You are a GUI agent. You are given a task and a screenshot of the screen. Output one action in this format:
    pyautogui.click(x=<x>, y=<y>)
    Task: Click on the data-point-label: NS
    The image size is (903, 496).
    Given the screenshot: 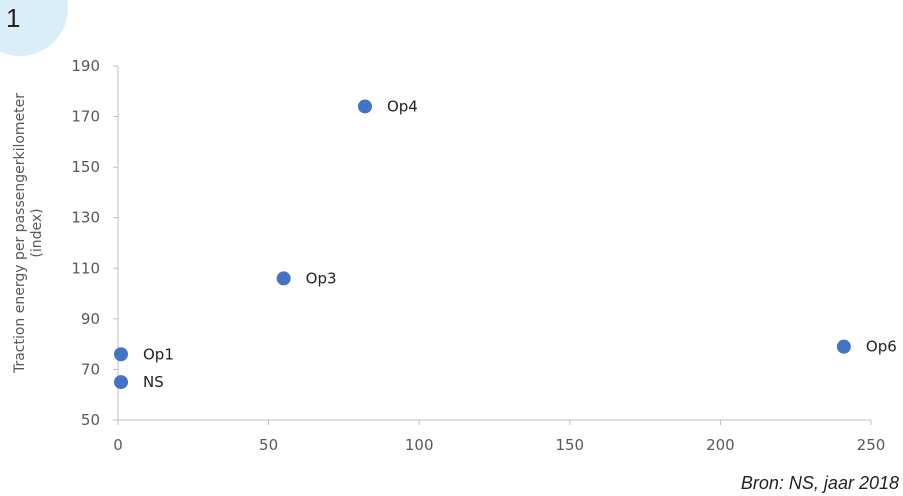 What is the action you would take?
    pyautogui.click(x=153, y=382)
    